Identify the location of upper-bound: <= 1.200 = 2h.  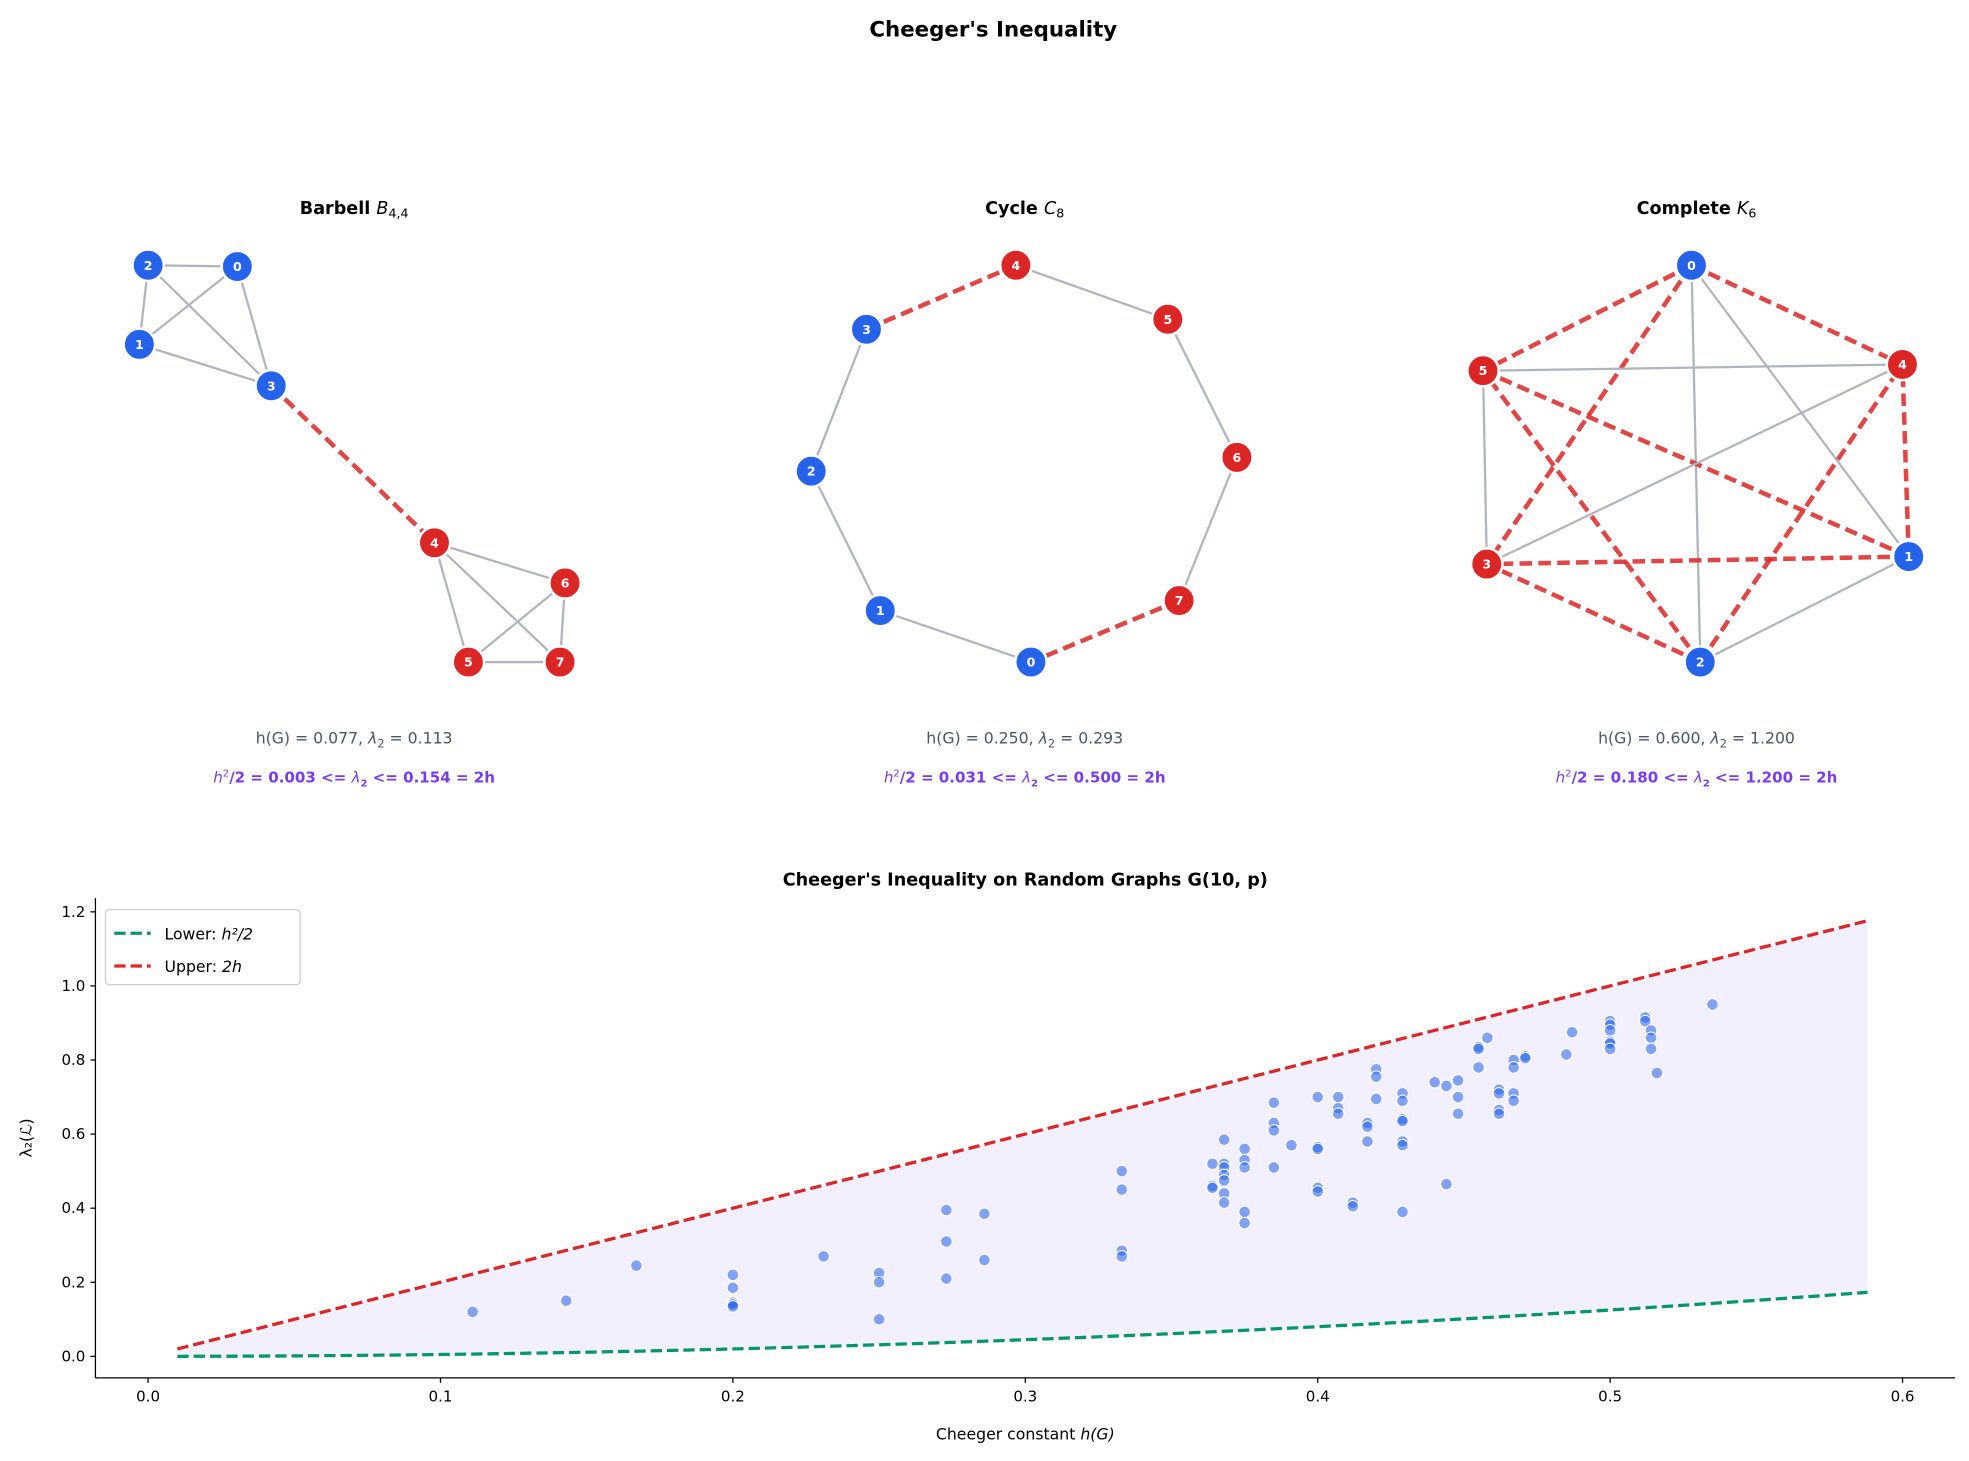
(1774, 778).